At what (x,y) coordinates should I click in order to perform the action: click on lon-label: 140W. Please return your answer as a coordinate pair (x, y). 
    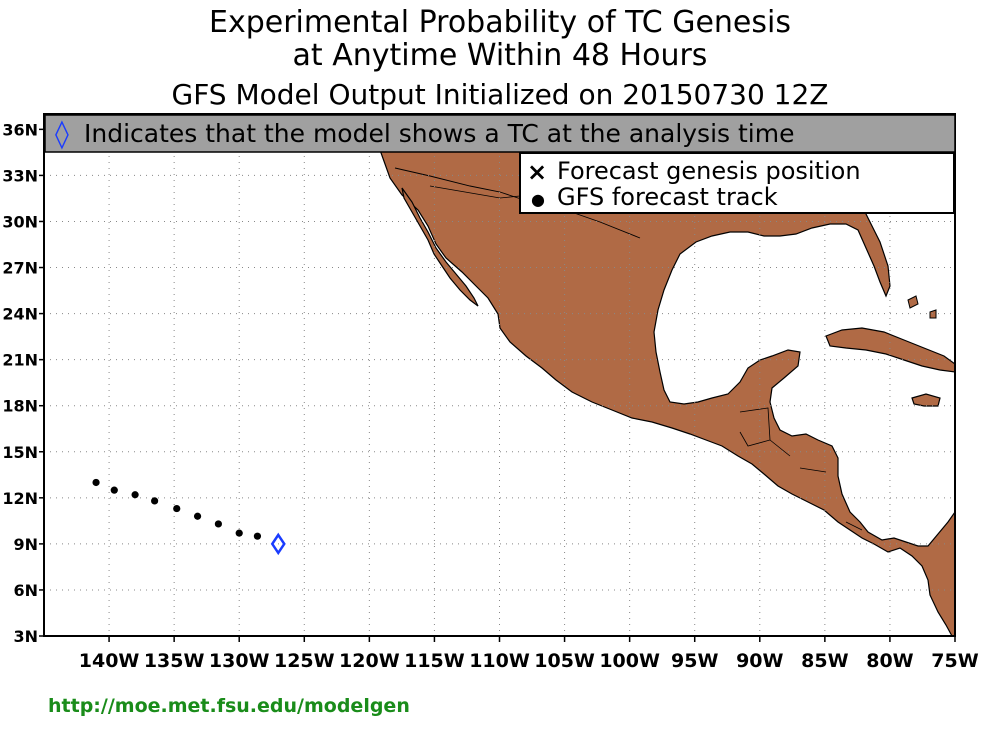
    Looking at the image, I should click on (109, 661).